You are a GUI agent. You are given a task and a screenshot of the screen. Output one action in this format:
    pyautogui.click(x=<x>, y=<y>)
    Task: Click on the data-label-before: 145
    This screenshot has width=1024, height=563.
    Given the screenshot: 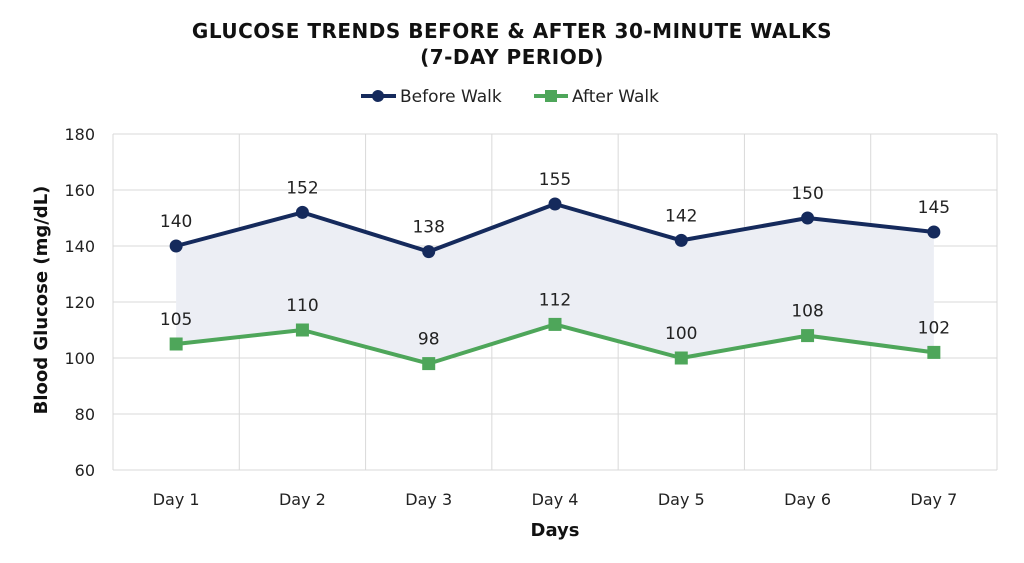 What is the action you would take?
    pyautogui.click(x=934, y=208)
    